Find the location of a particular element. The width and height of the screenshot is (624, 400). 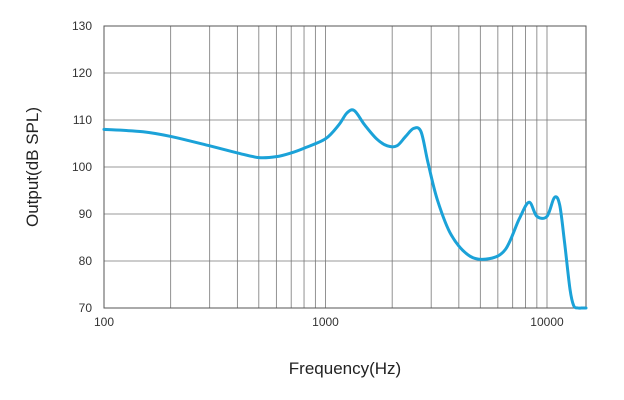

y-tick-label: 130 is located at coordinates (82, 26).